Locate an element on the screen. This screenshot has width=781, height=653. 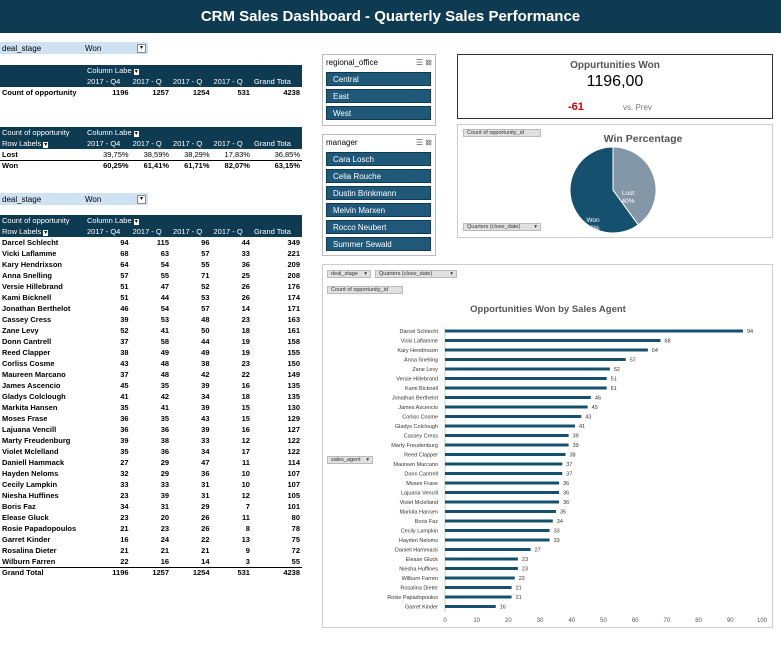
slicer-title: manager is located at coordinates (342, 142).